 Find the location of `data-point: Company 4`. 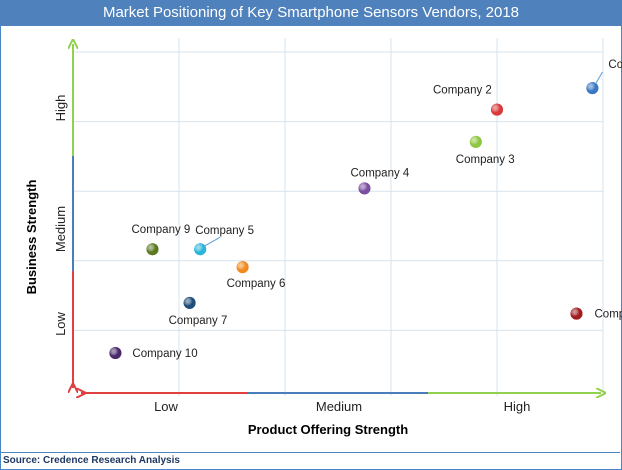

data-point: Company 4 is located at coordinates (380, 181).